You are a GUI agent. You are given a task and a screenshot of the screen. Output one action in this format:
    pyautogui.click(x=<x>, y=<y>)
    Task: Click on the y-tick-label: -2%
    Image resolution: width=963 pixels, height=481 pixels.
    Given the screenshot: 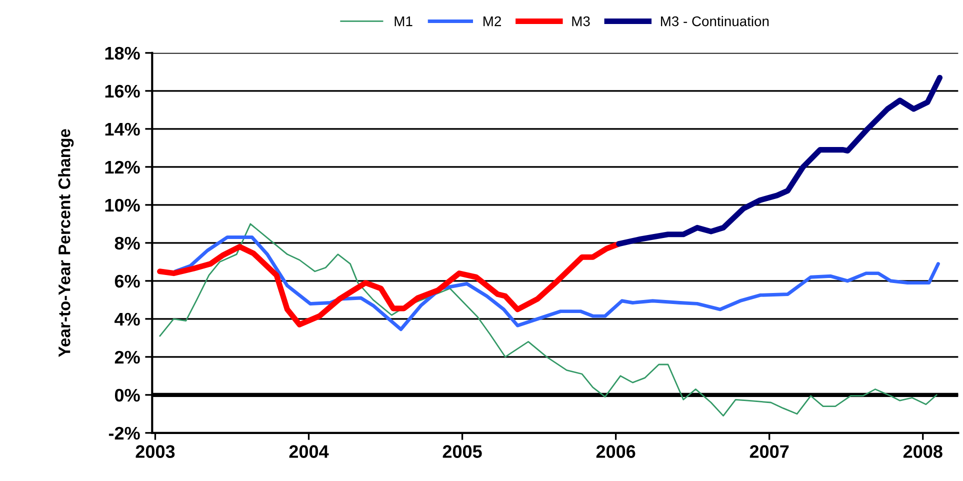 What is the action you would take?
    pyautogui.click(x=124, y=433)
    